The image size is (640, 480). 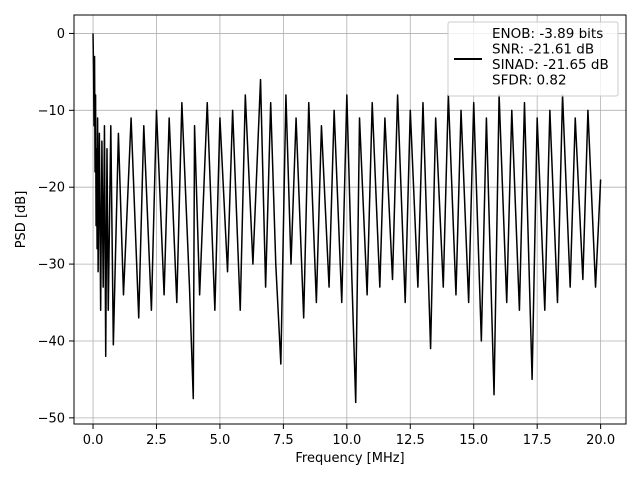 What do you see at coordinates (61, 34) in the screenshot?
I see `y-tick-label: 0` at bounding box center [61, 34].